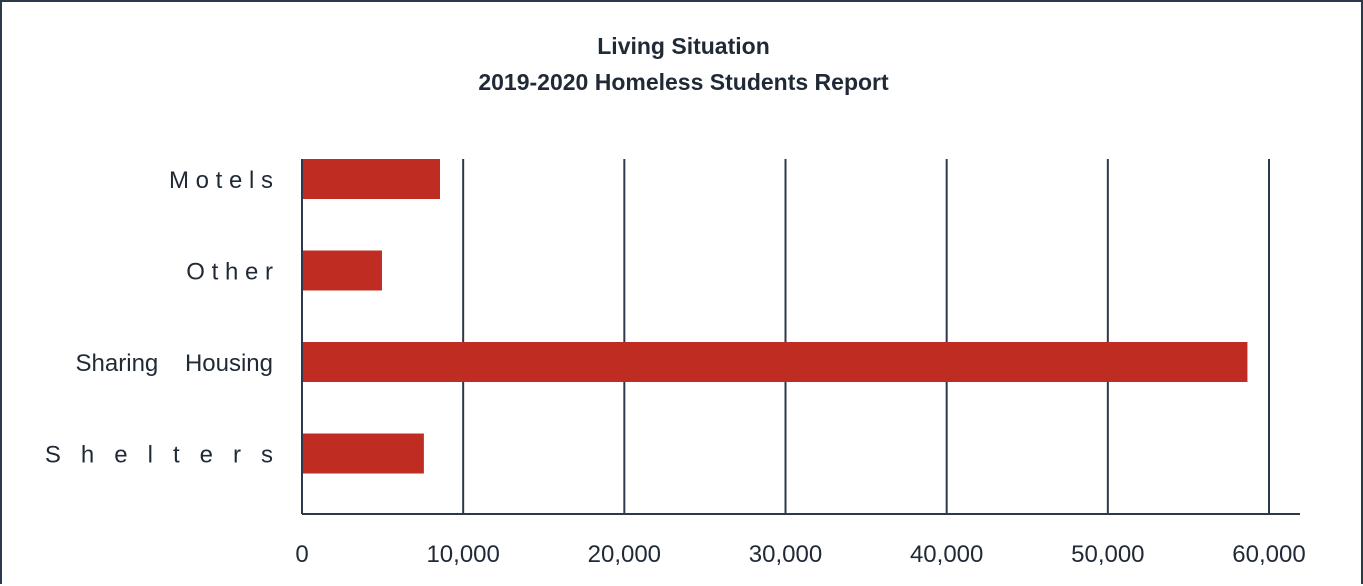  Describe the element at coordinates (221, 180) in the screenshot. I see `category-label: M o t e l s` at that location.